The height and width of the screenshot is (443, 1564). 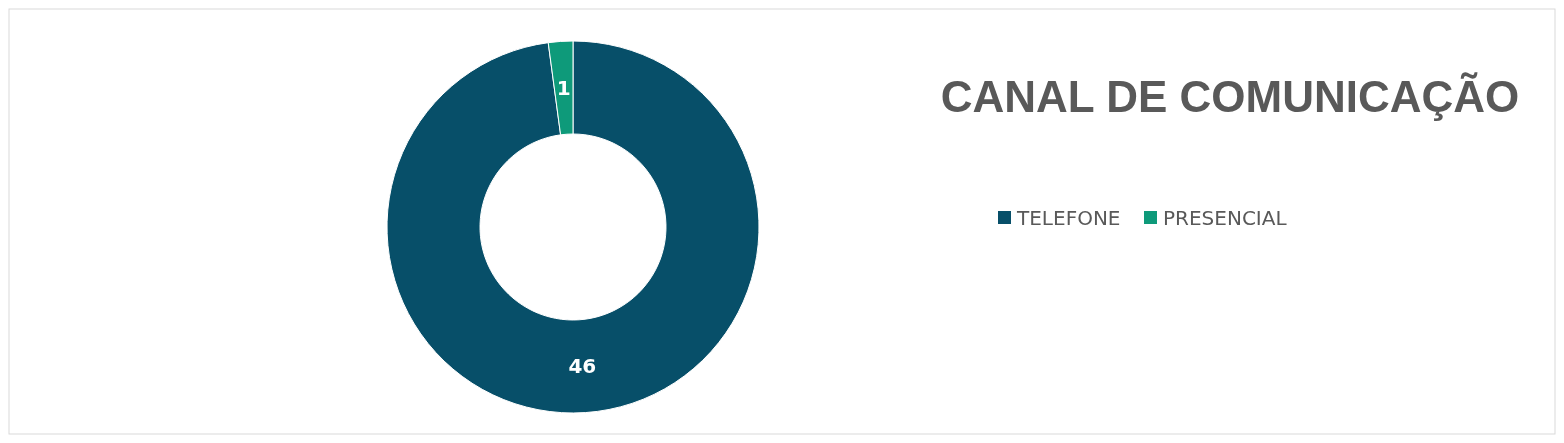 I want to click on legend-label: PRESENCIAL, so click(x=1225, y=218).